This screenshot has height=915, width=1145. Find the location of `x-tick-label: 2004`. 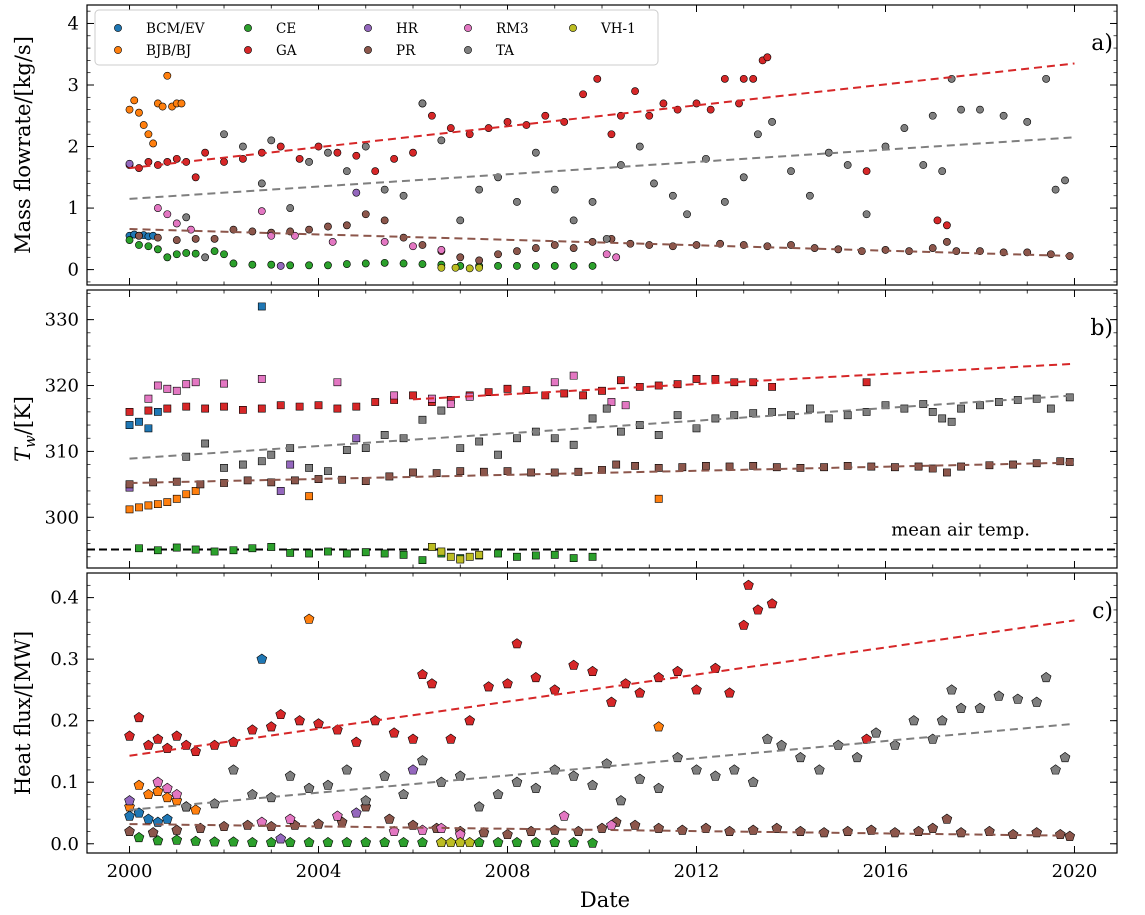

x-tick-label: 2004 is located at coordinates (319, 871).